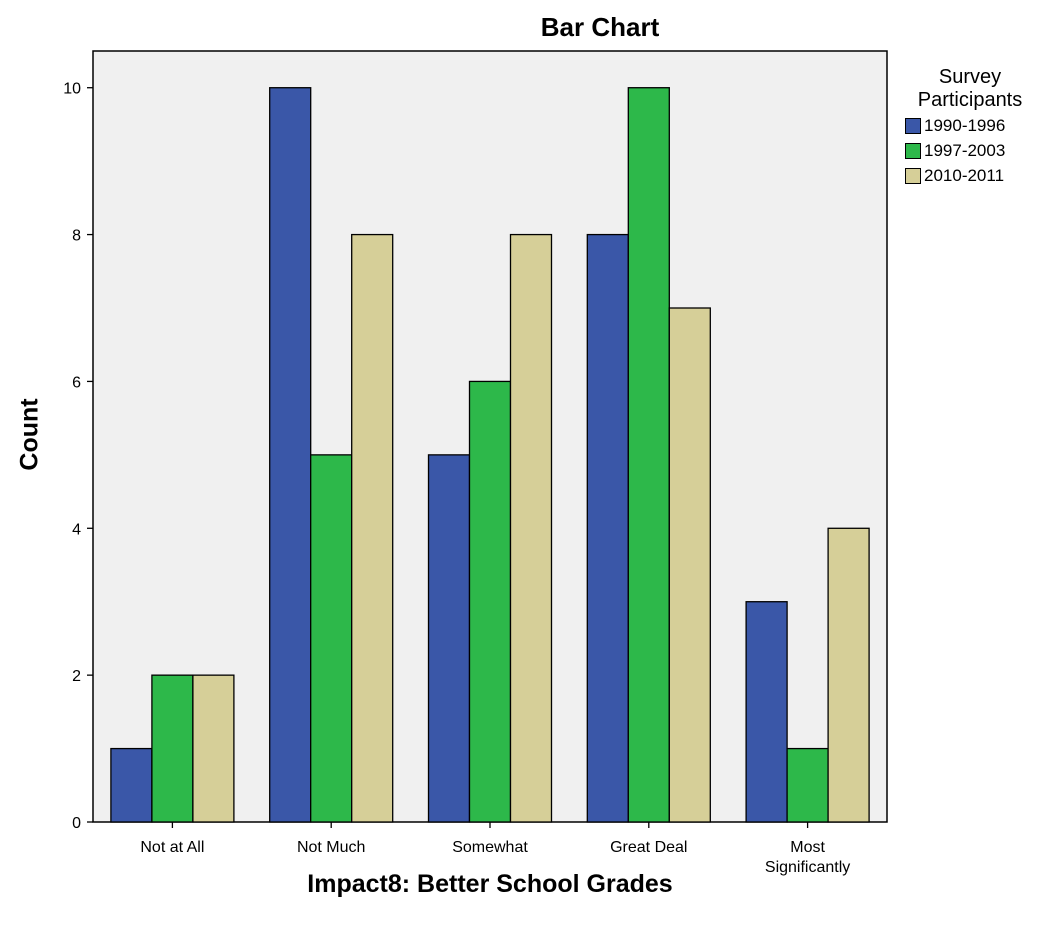  I want to click on legend-item: 1990-1996, so click(970, 125).